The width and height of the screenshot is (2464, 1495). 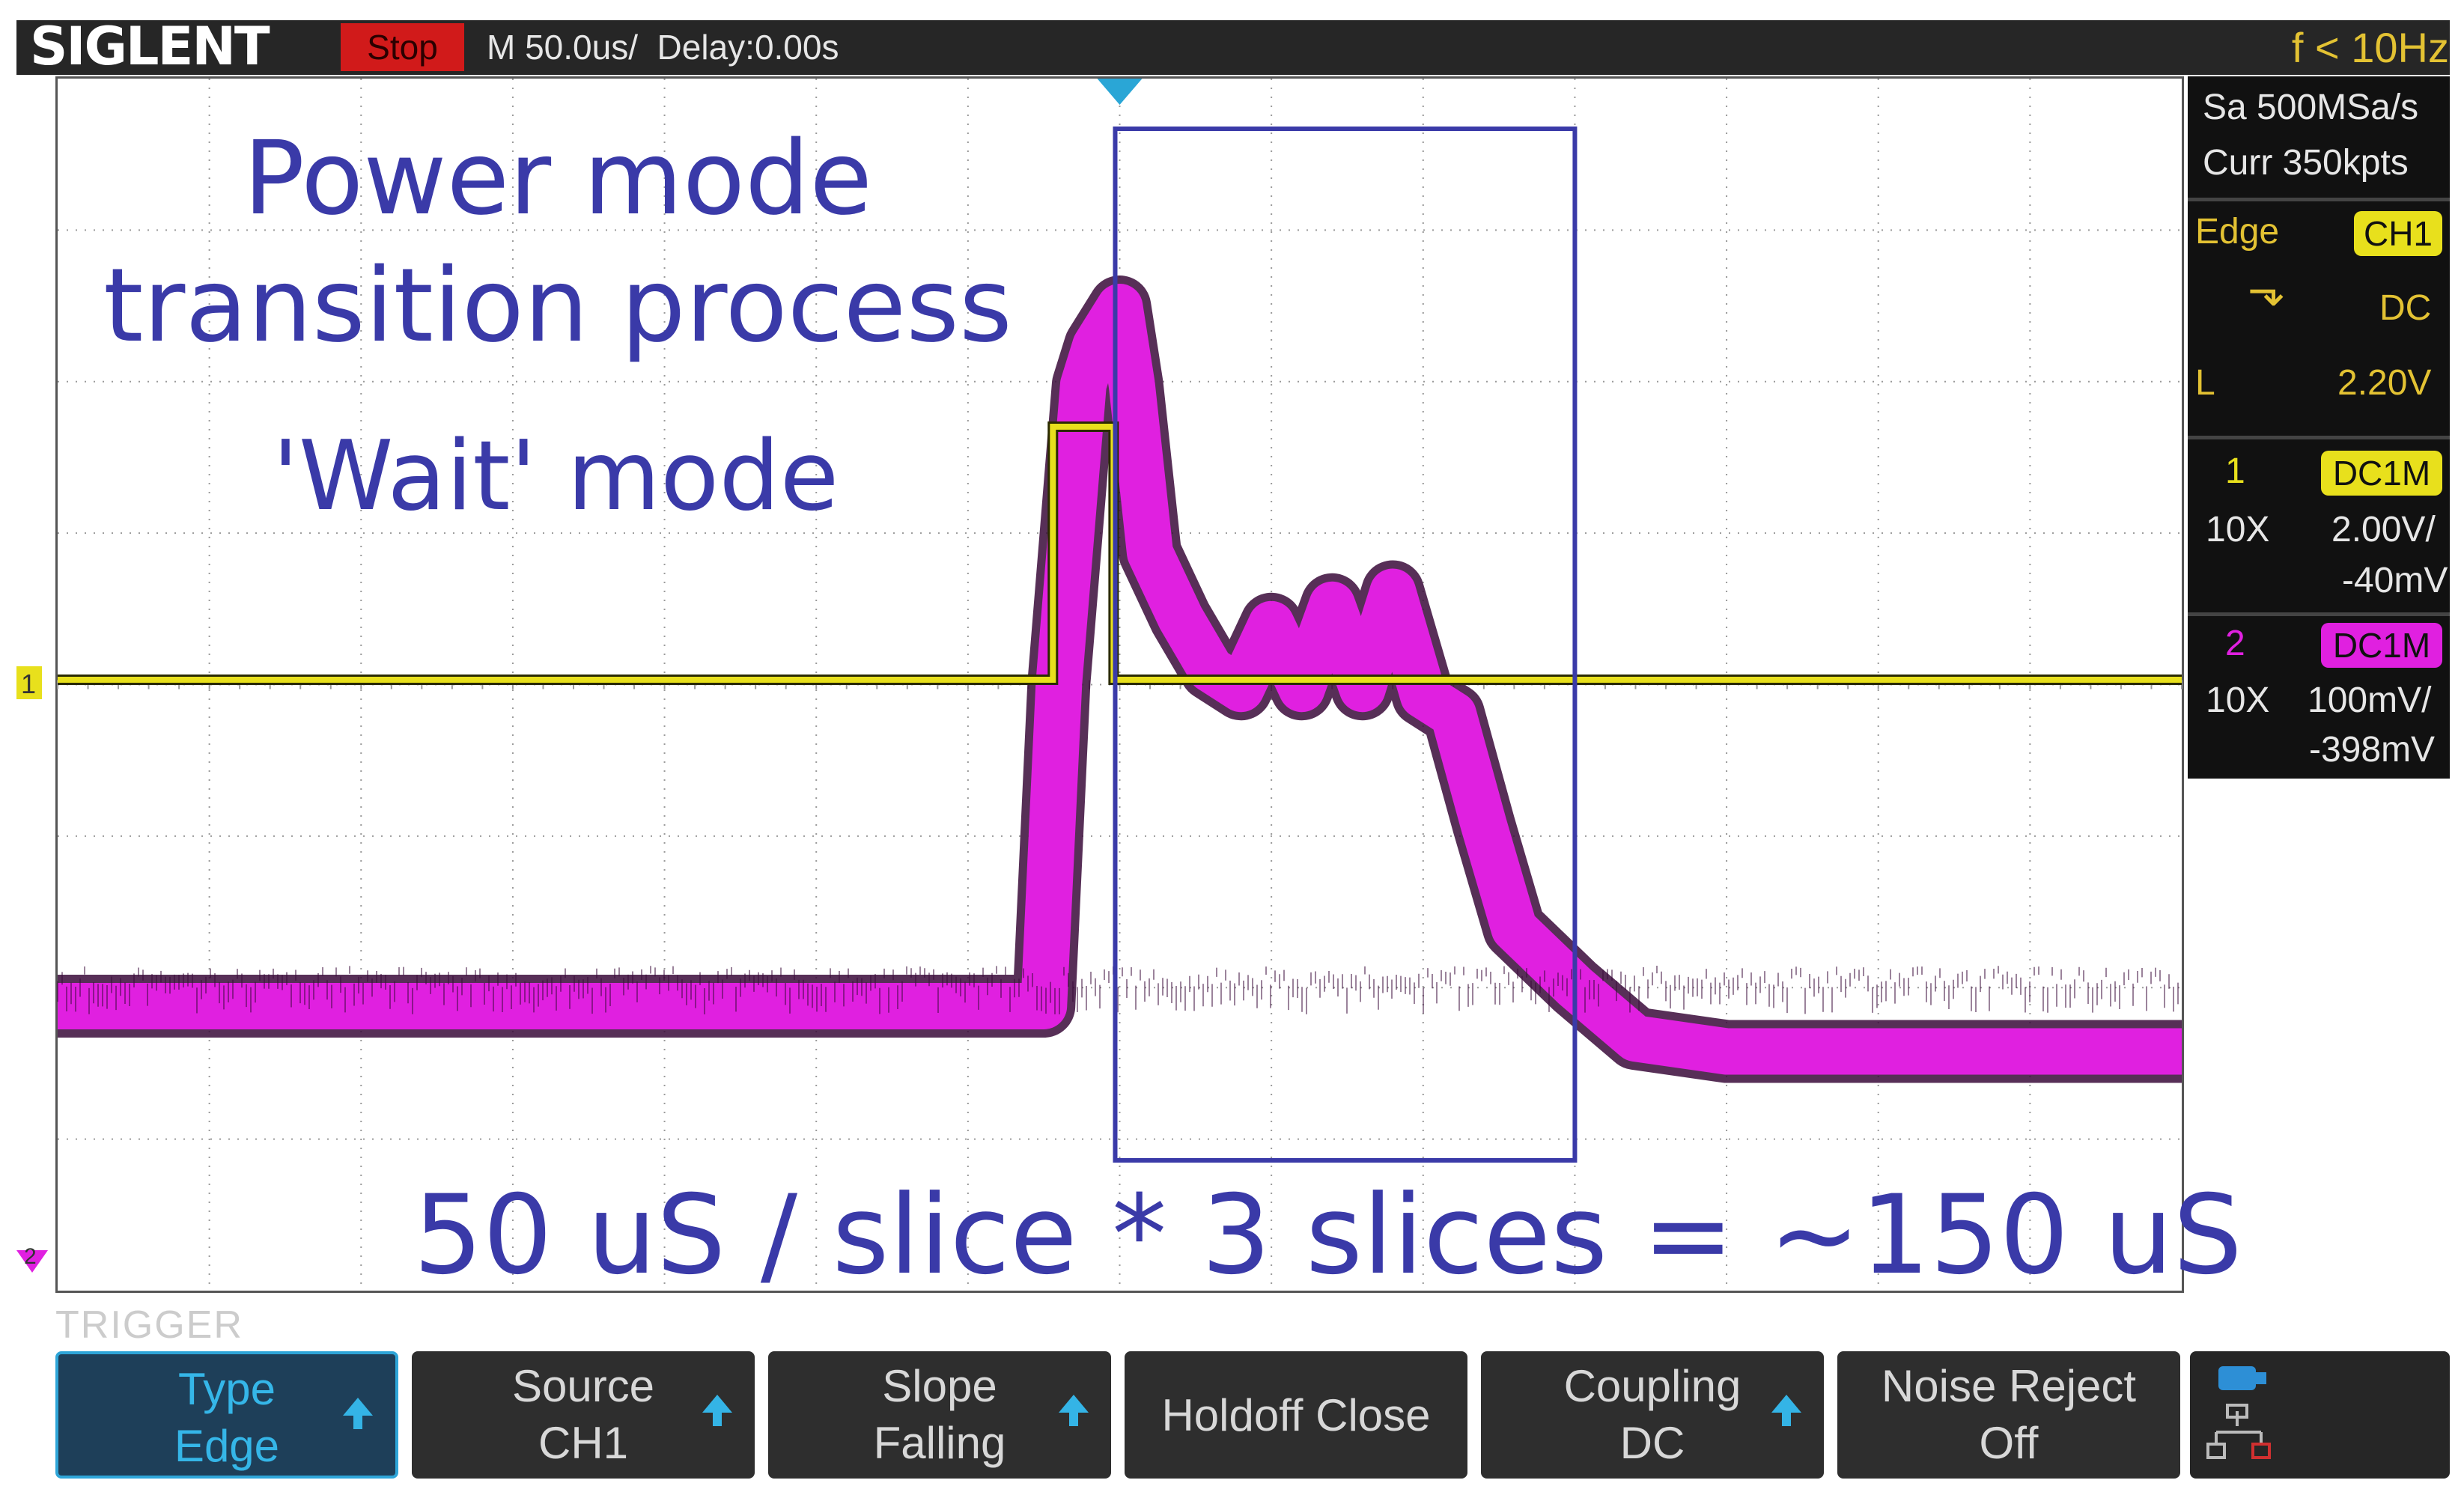 I want to click on ch2-noise, so click(x=1118, y=990).